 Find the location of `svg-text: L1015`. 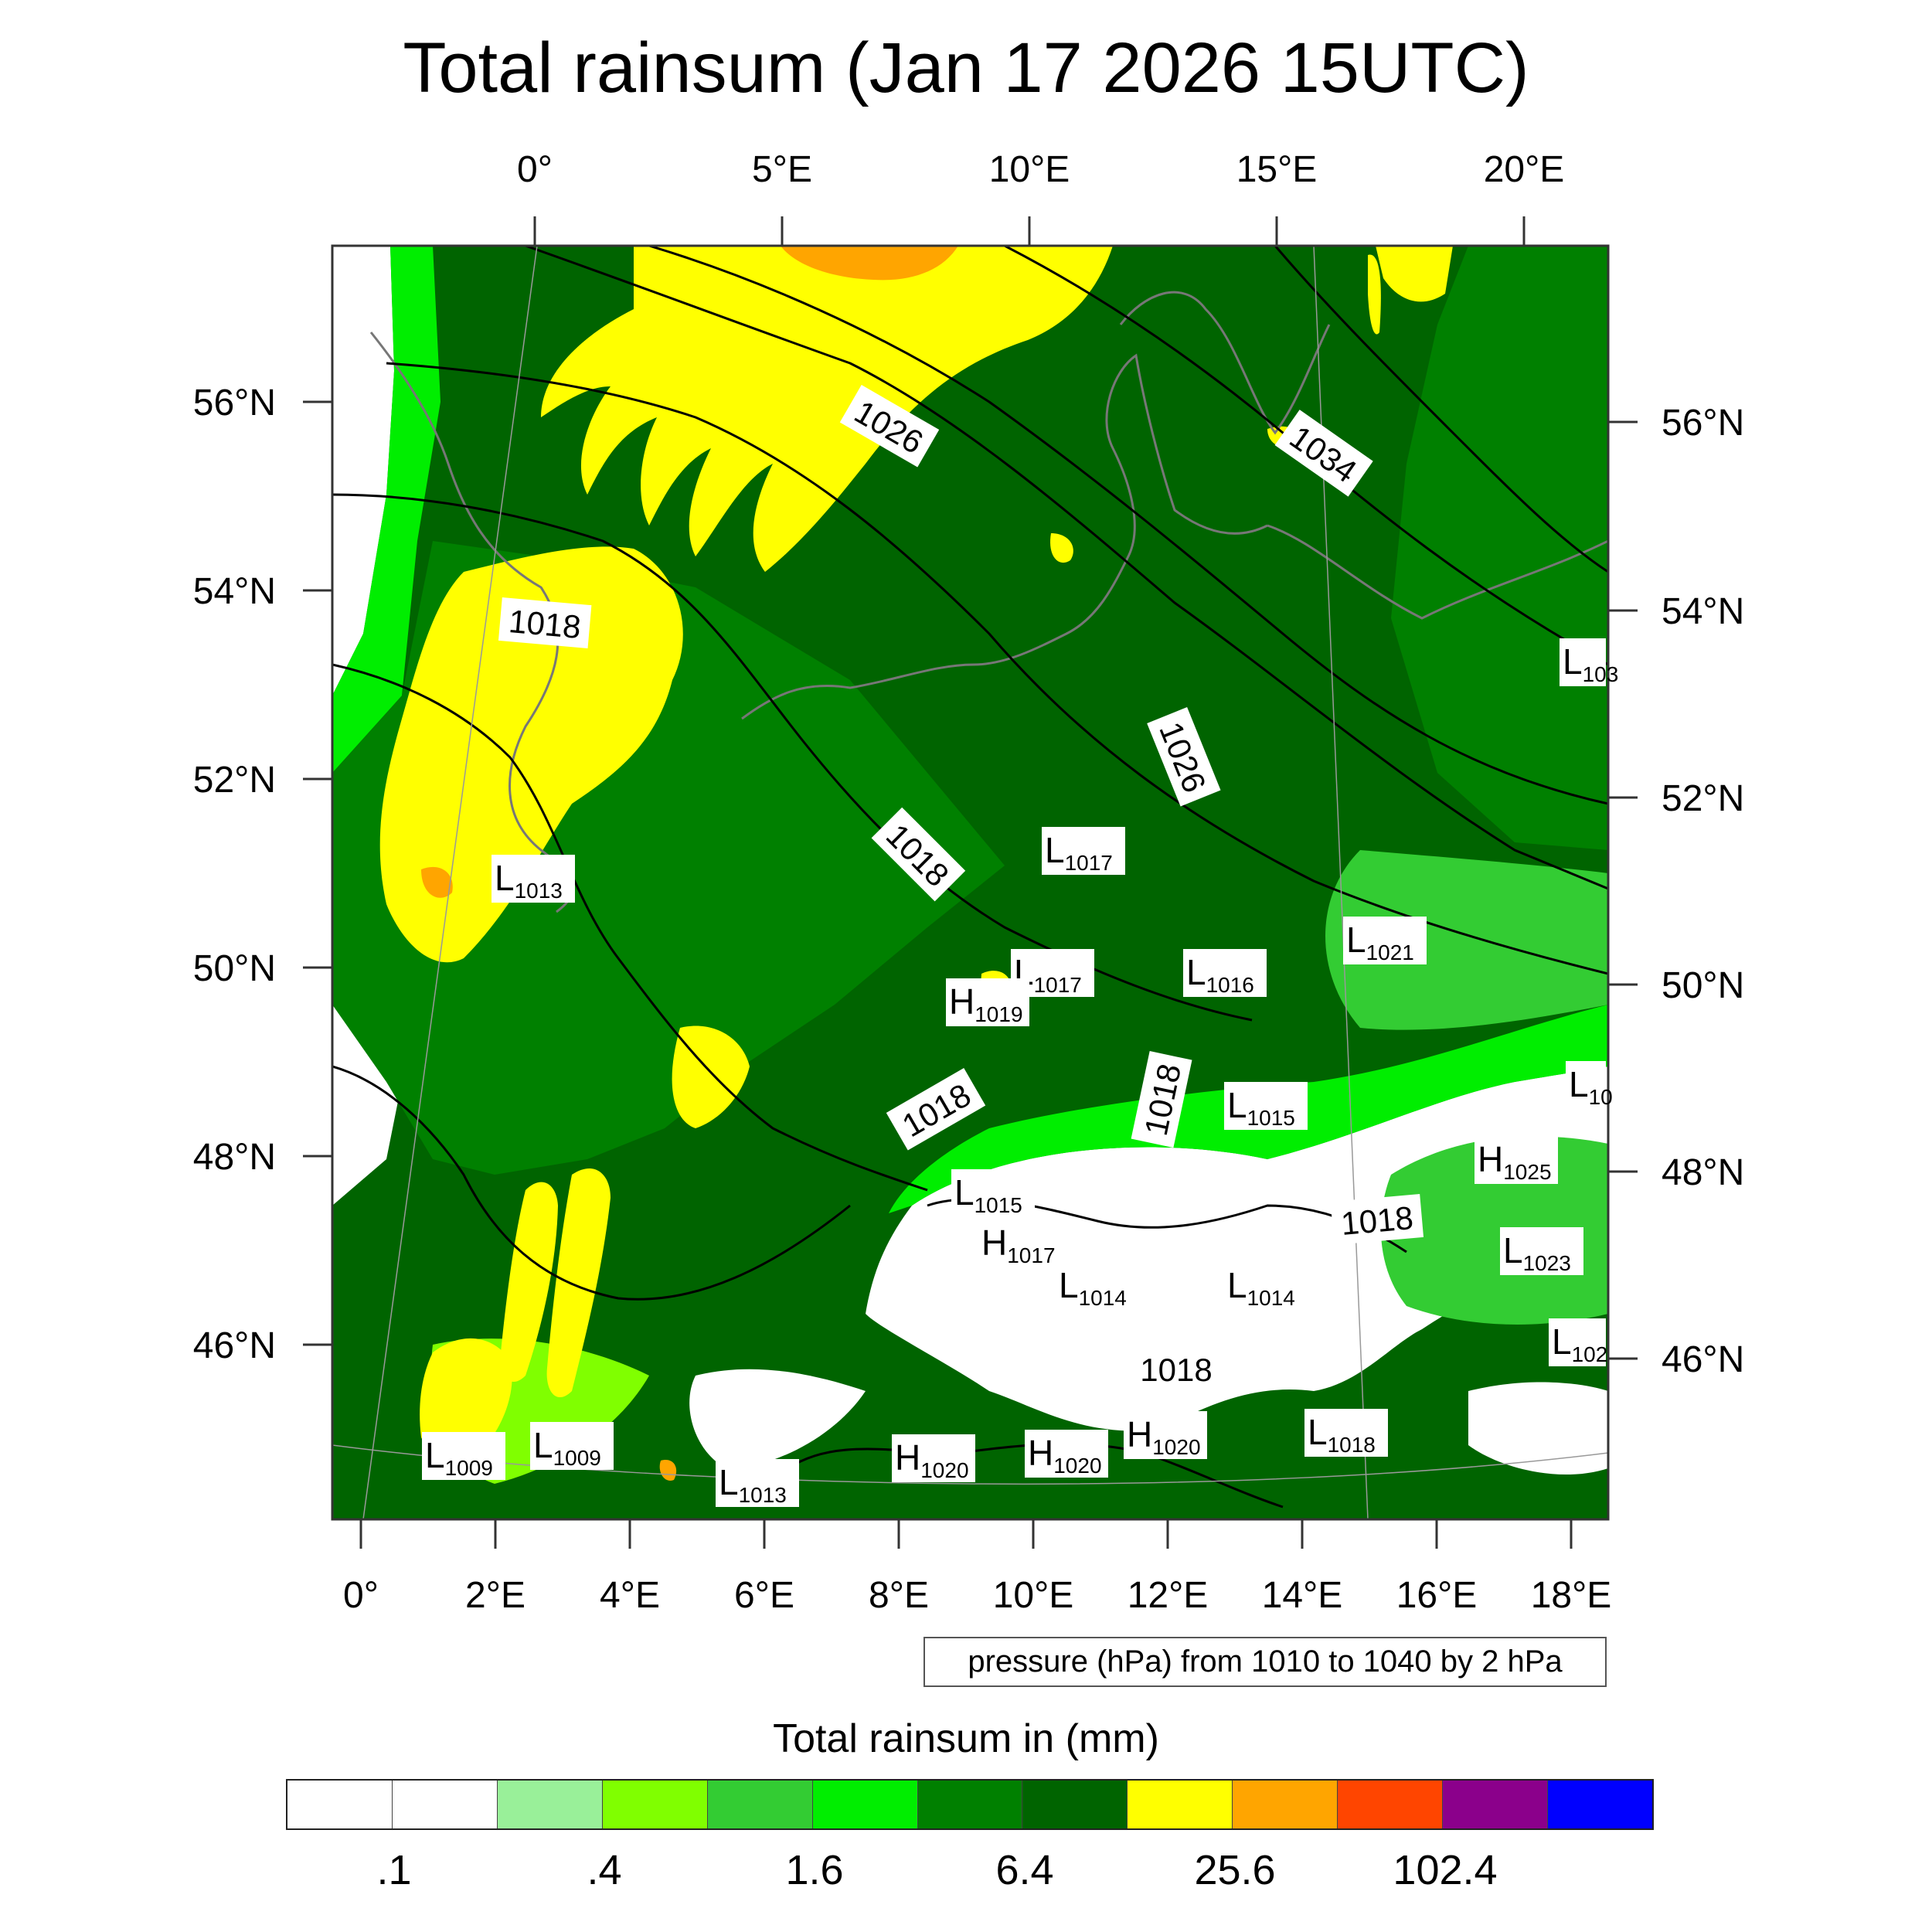

svg-text: L1015 is located at coordinates (988, 1194).